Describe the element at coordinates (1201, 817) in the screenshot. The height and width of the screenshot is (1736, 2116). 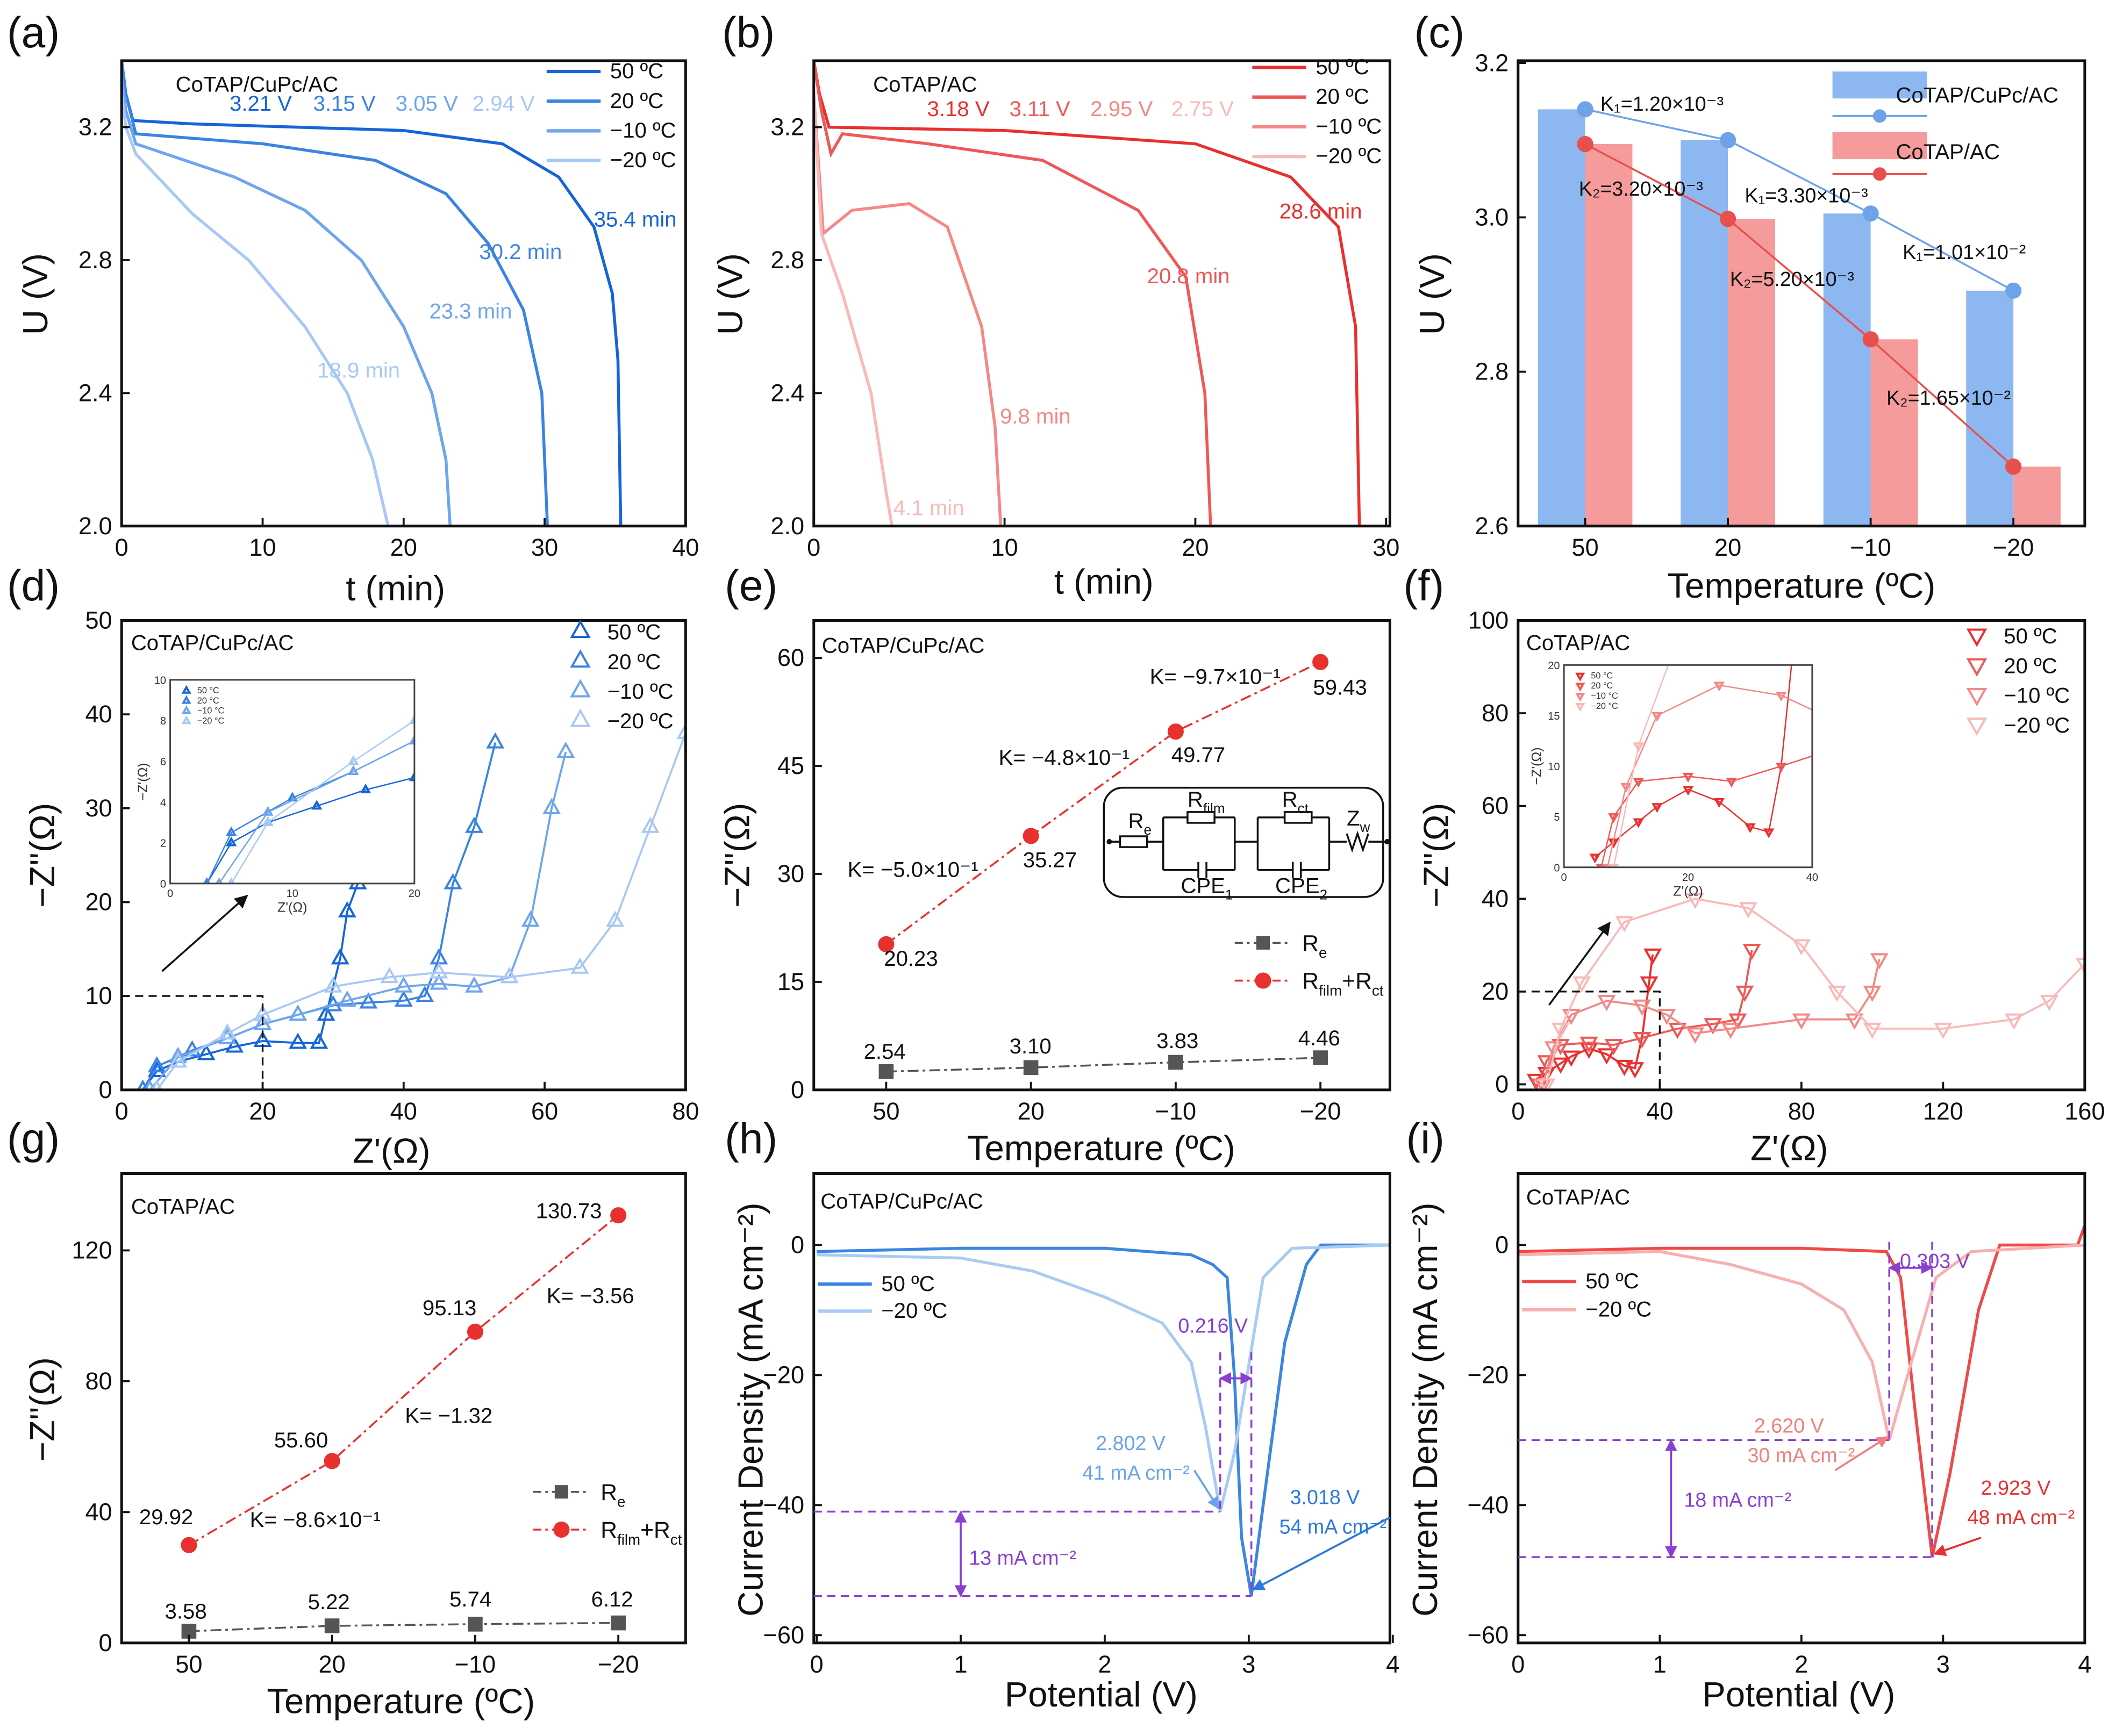
I see `resistor-icon` at that location.